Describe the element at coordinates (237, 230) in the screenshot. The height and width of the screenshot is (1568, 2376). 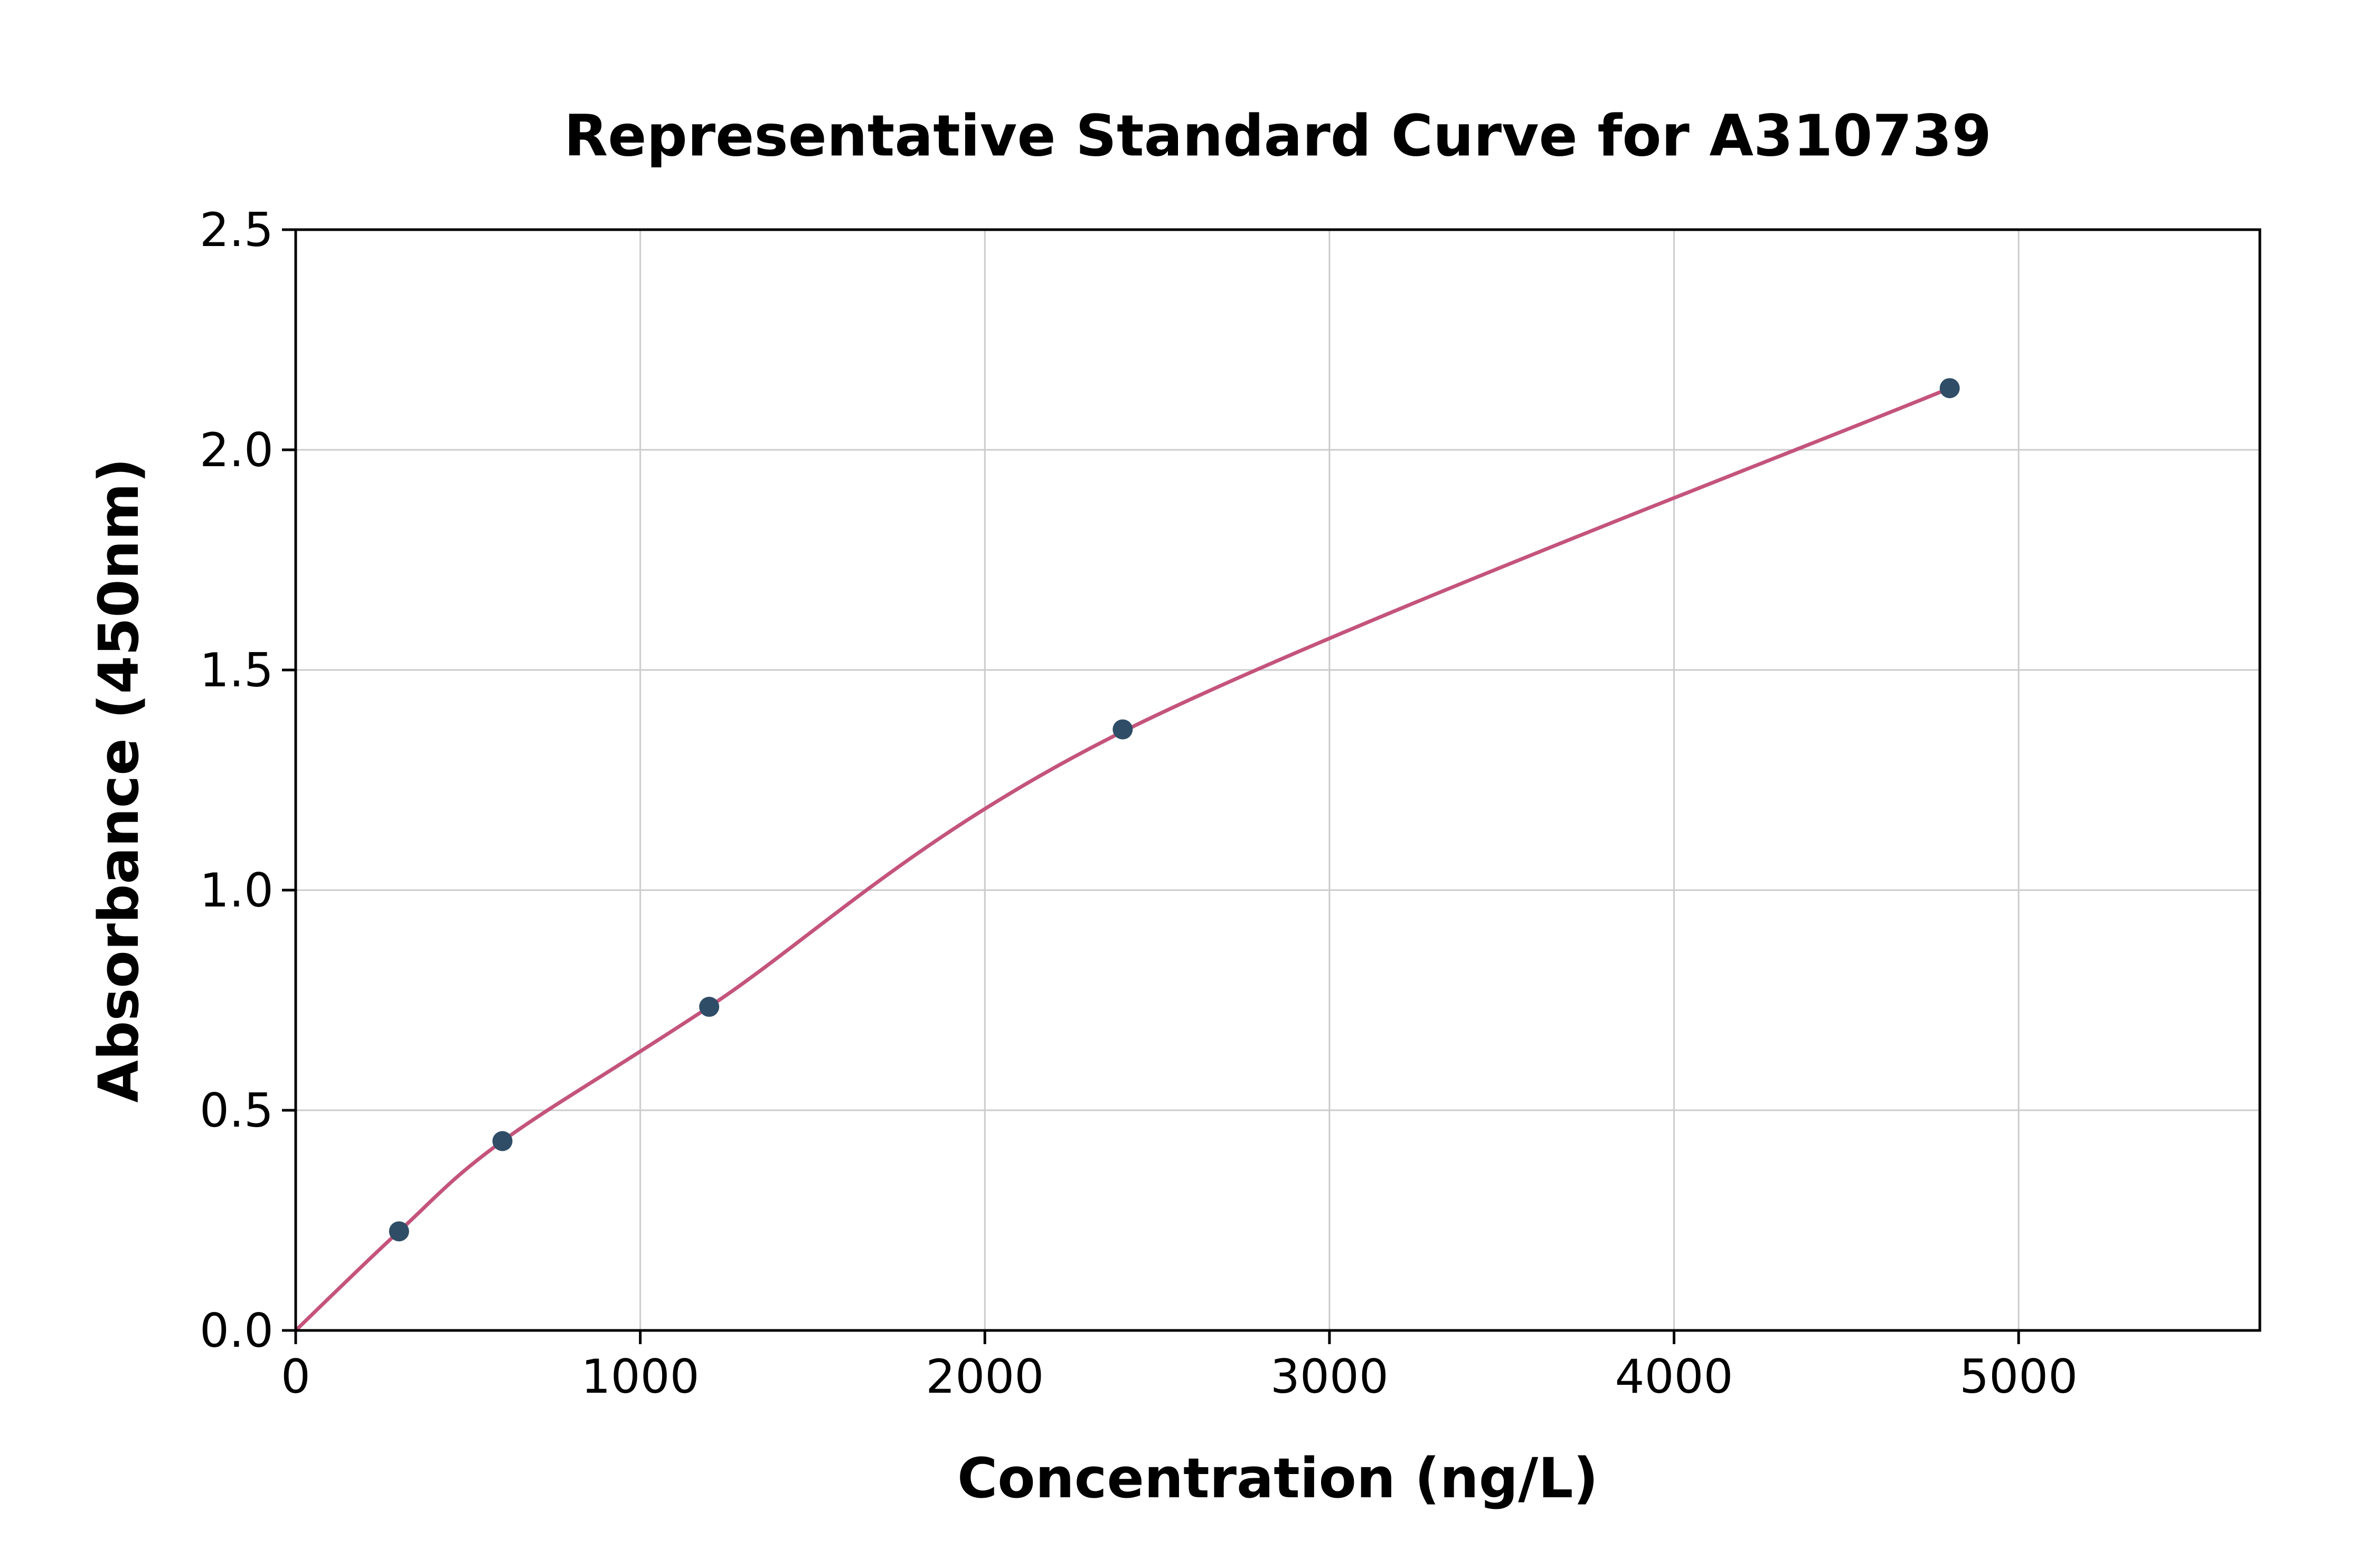
I see `y-tick-label: 2.5` at that location.